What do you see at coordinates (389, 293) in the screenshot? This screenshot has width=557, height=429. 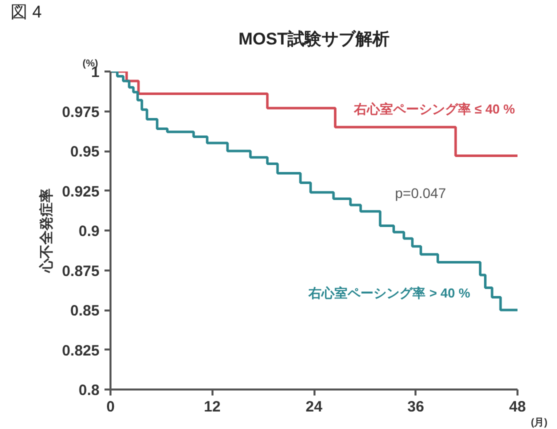 I see `series-label: 右心室ペーシング率 > 40 %` at bounding box center [389, 293].